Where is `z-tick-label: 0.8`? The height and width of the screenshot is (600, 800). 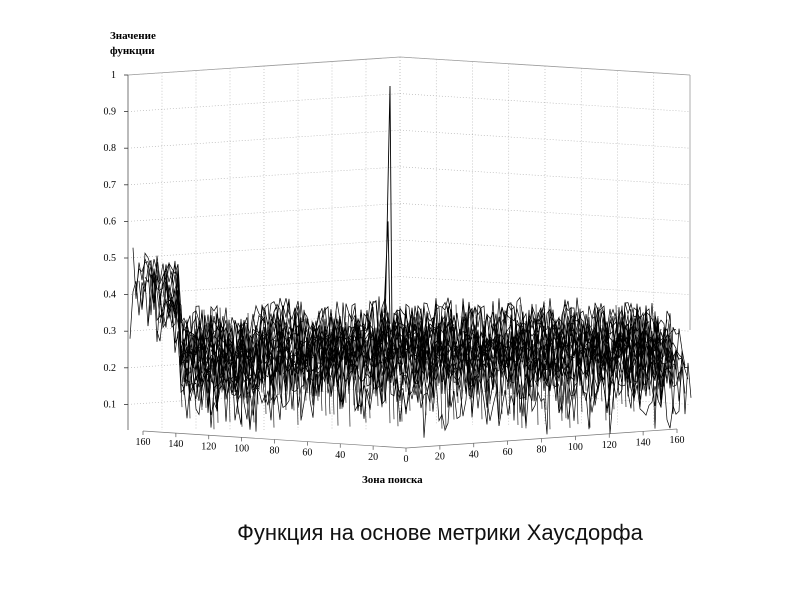
z-tick-label: 0.8 is located at coordinates (110, 148).